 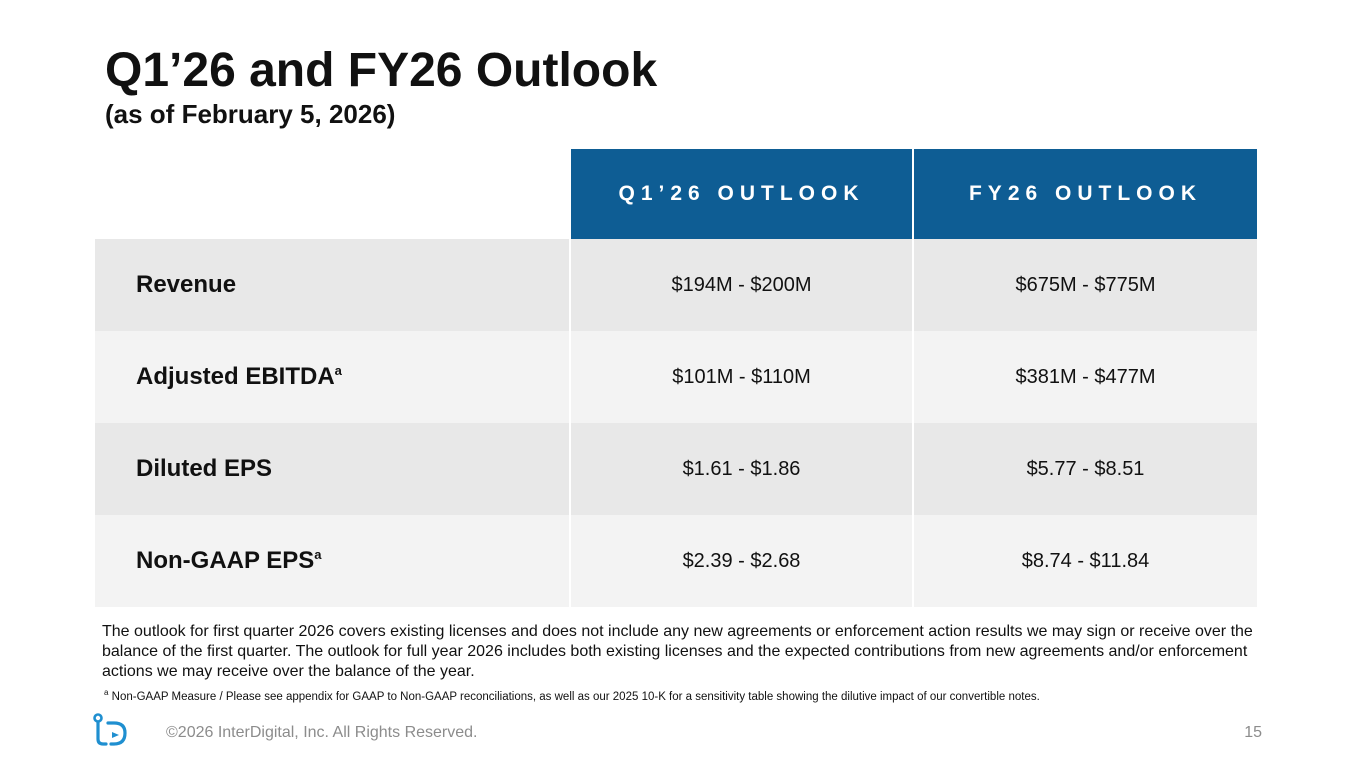 I want to click on table-row: Revenue $194M - $200M $675M - $775M, so click(x=676, y=285).